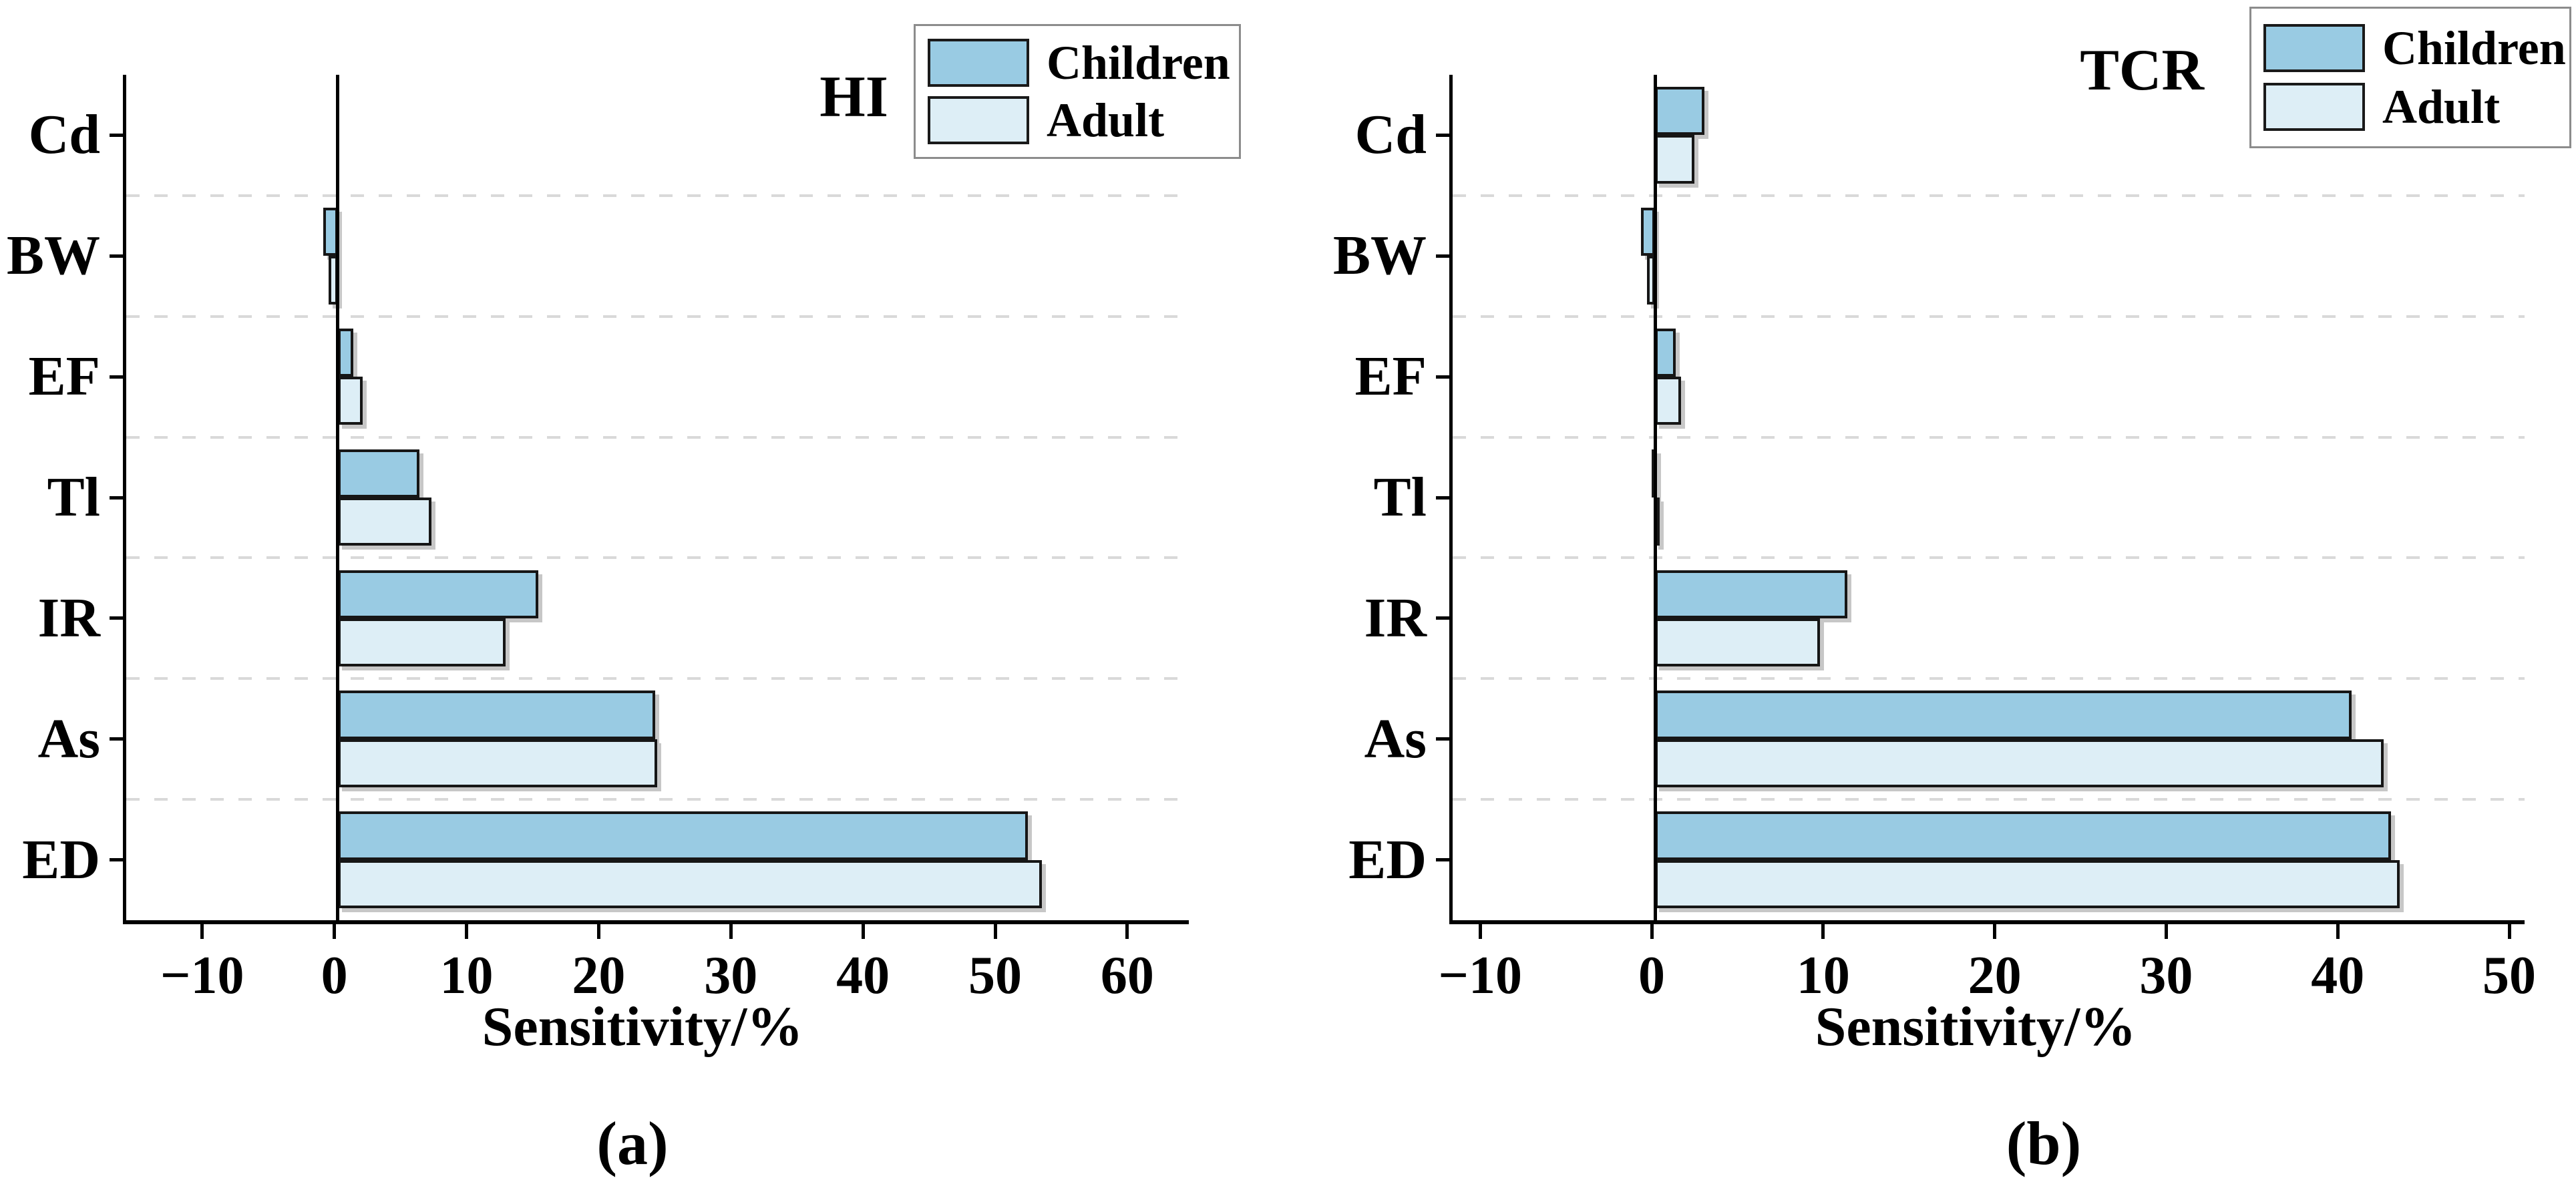 The width and height of the screenshot is (2576, 1182). What do you see at coordinates (632, 1143) in the screenshot?
I see `caption-a: (a)` at bounding box center [632, 1143].